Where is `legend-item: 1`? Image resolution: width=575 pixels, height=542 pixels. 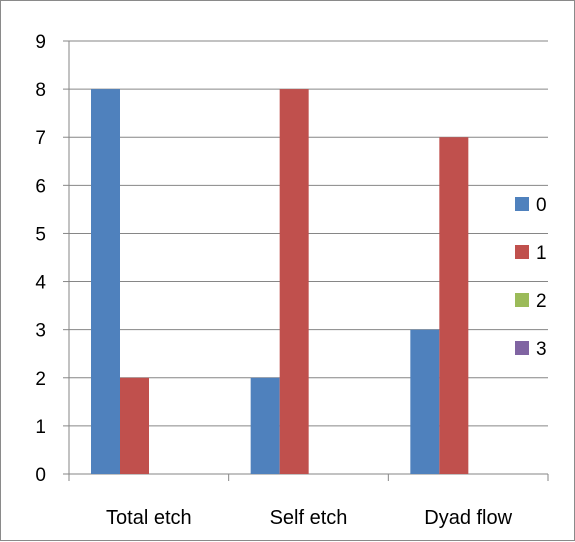 legend-item: 1 is located at coordinates (531, 253).